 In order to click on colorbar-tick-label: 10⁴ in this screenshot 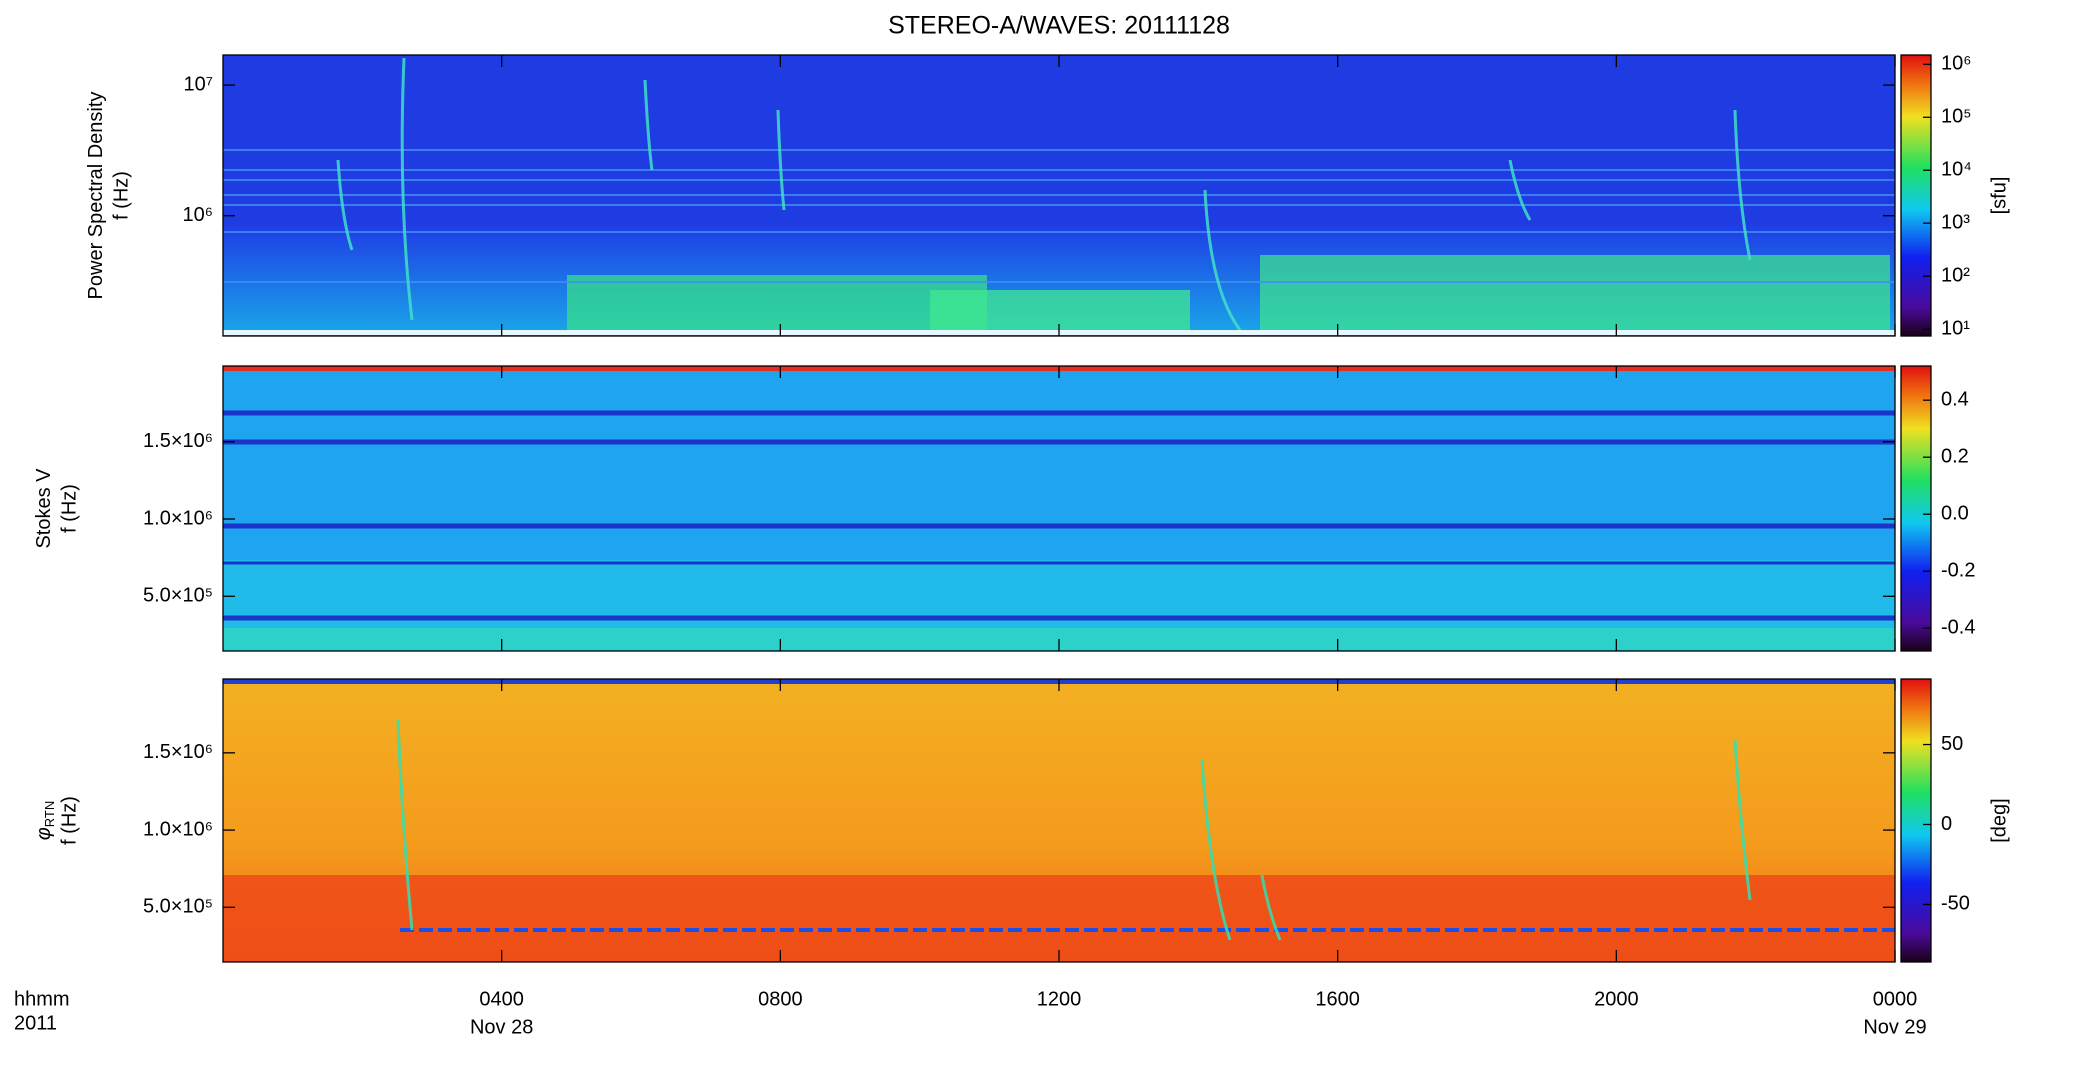, I will do `click(1956, 170)`.